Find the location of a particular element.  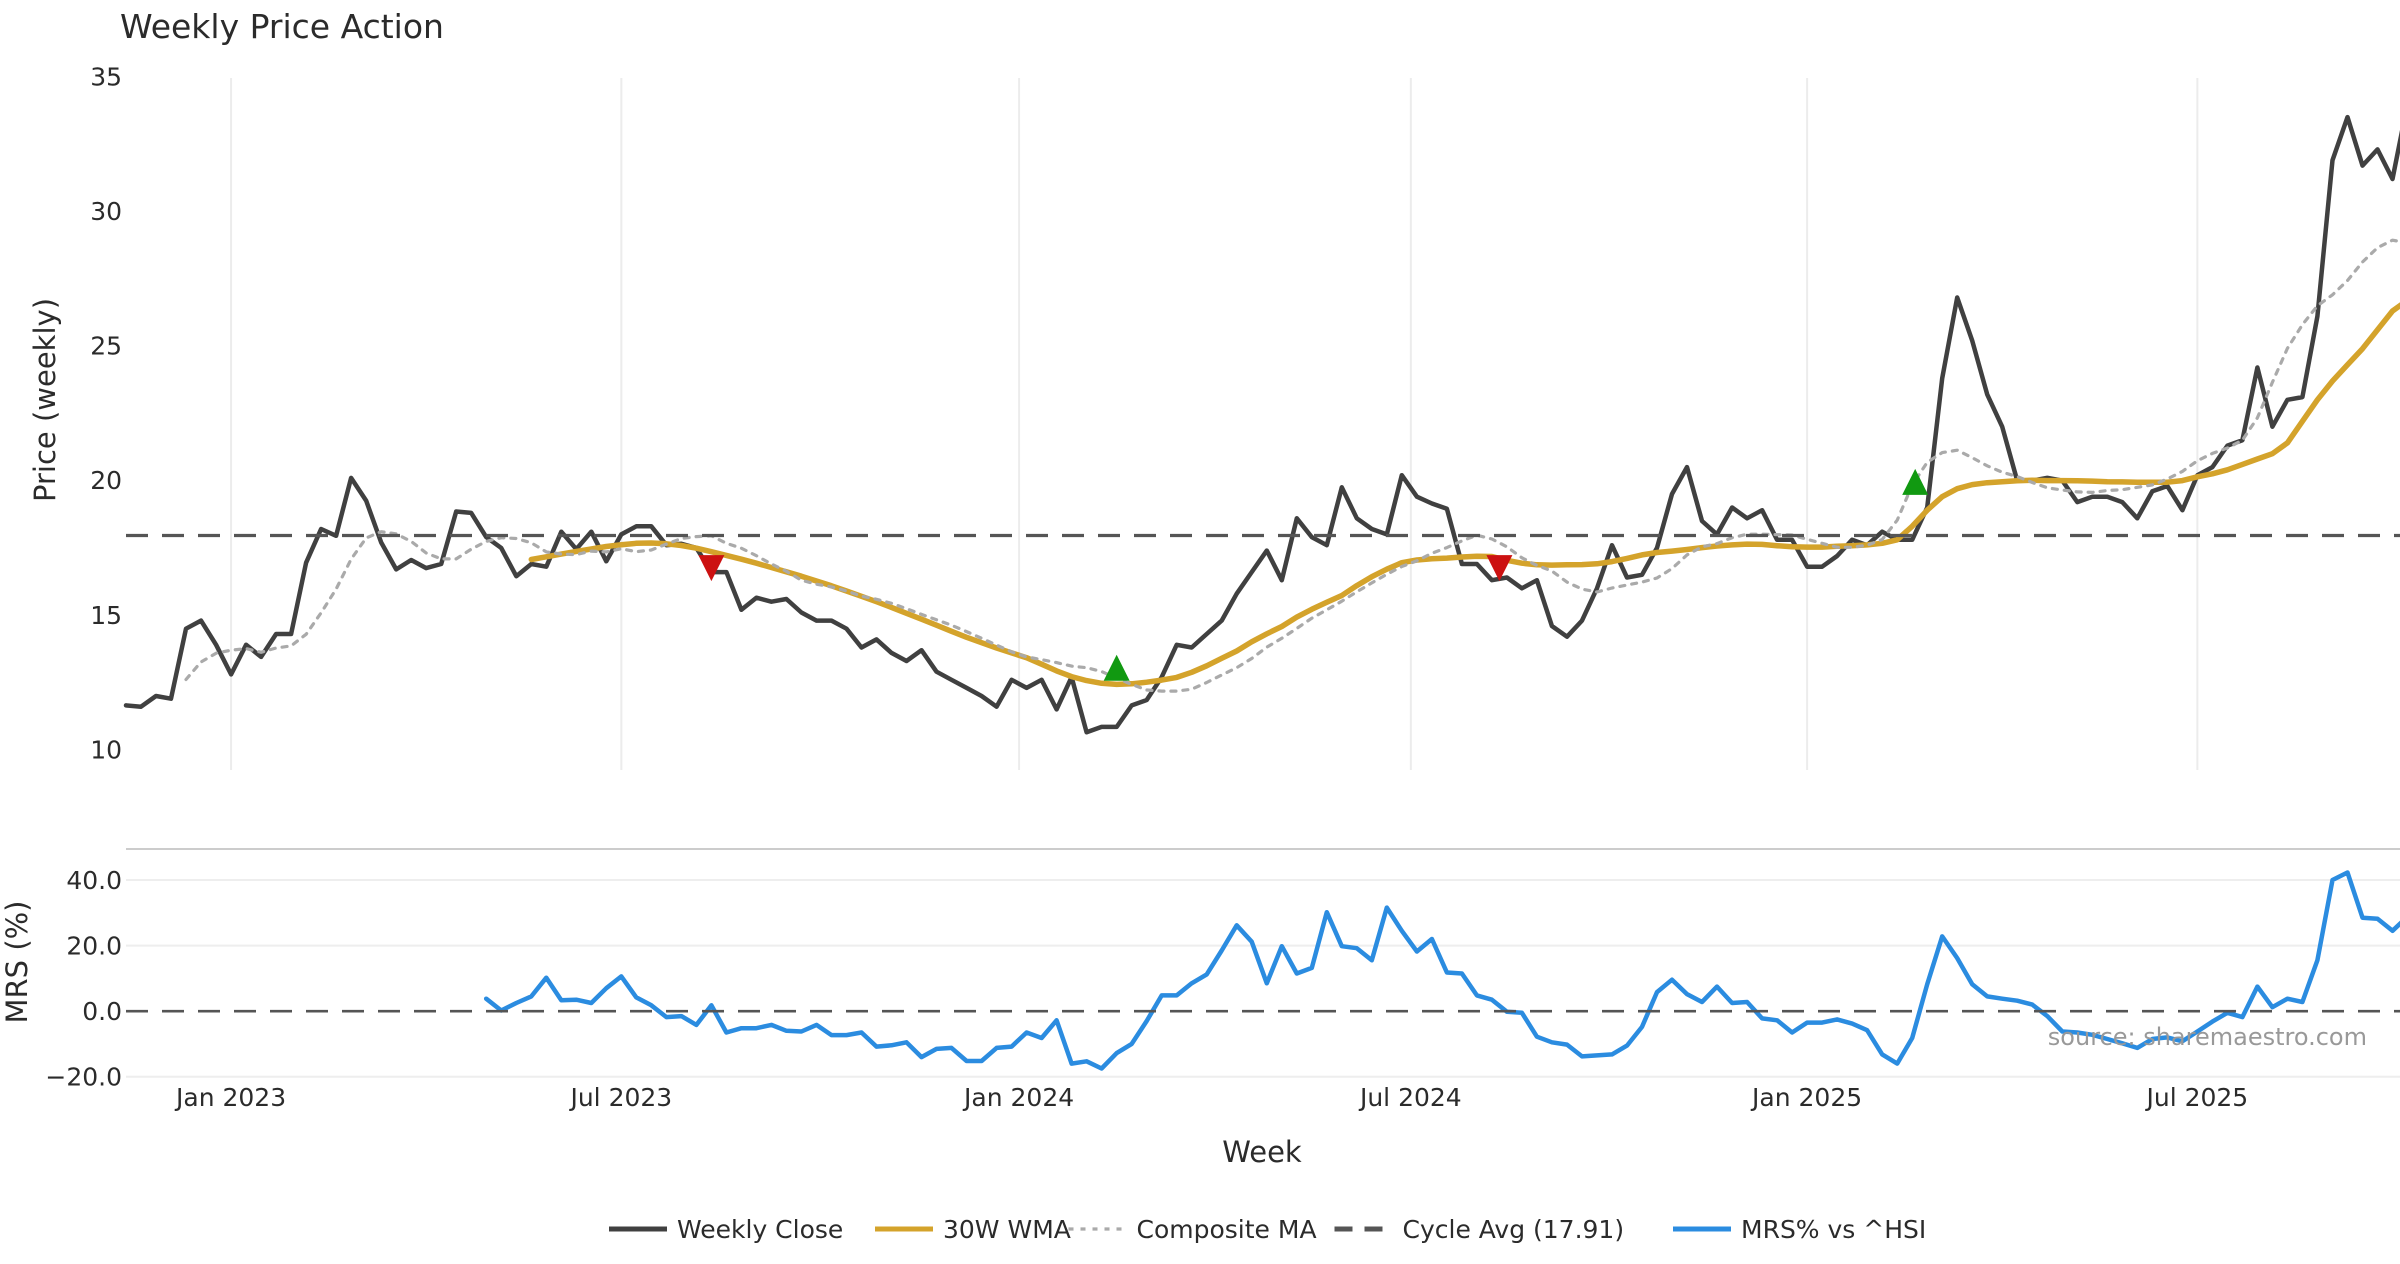

price-y-tick-label: 15 is located at coordinates (106, 615).